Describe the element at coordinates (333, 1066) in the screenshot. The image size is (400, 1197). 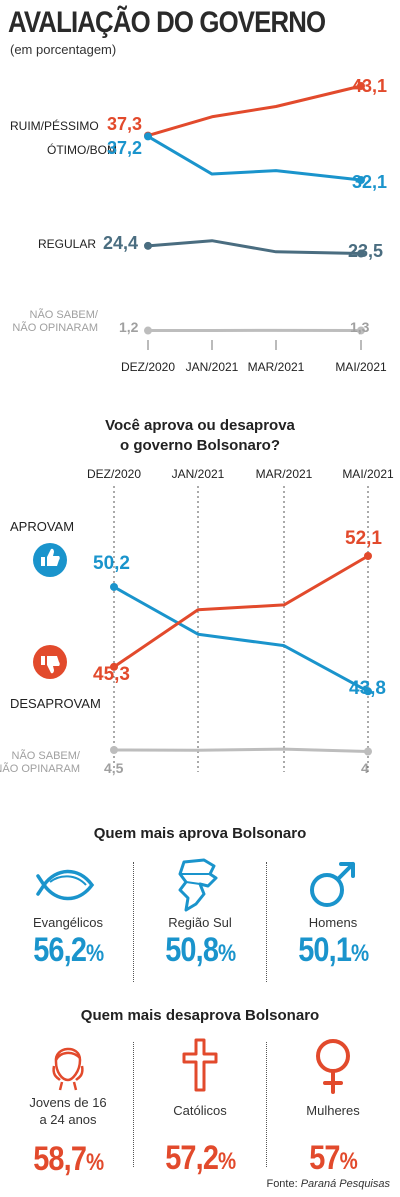
I see `female-symbol-icon` at that location.